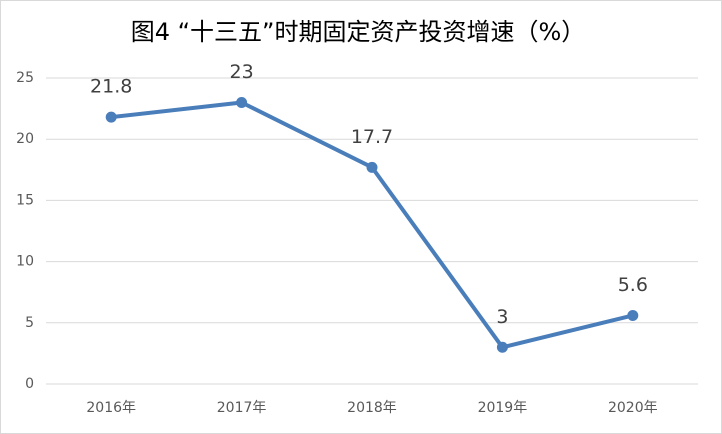 Image resolution: width=722 pixels, height=434 pixels. What do you see at coordinates (633, 408) in the screenshot?
I see `x-tick-label: 2020年` at bounding box center [633, 408].